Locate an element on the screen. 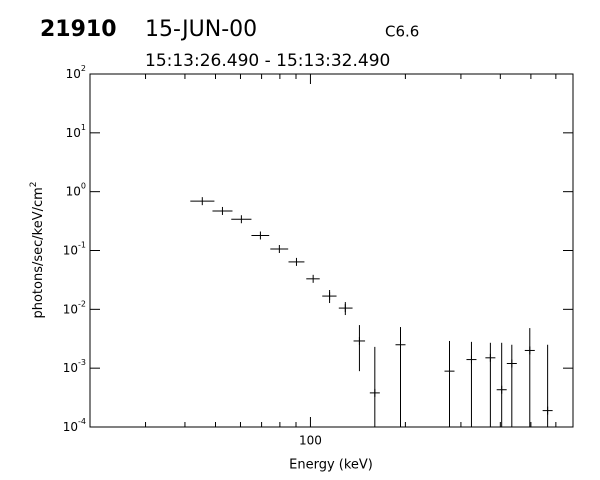 This screenshot has width=600, height=480. y-axis-label-sup: 2 is located at coordinates (34, 184).